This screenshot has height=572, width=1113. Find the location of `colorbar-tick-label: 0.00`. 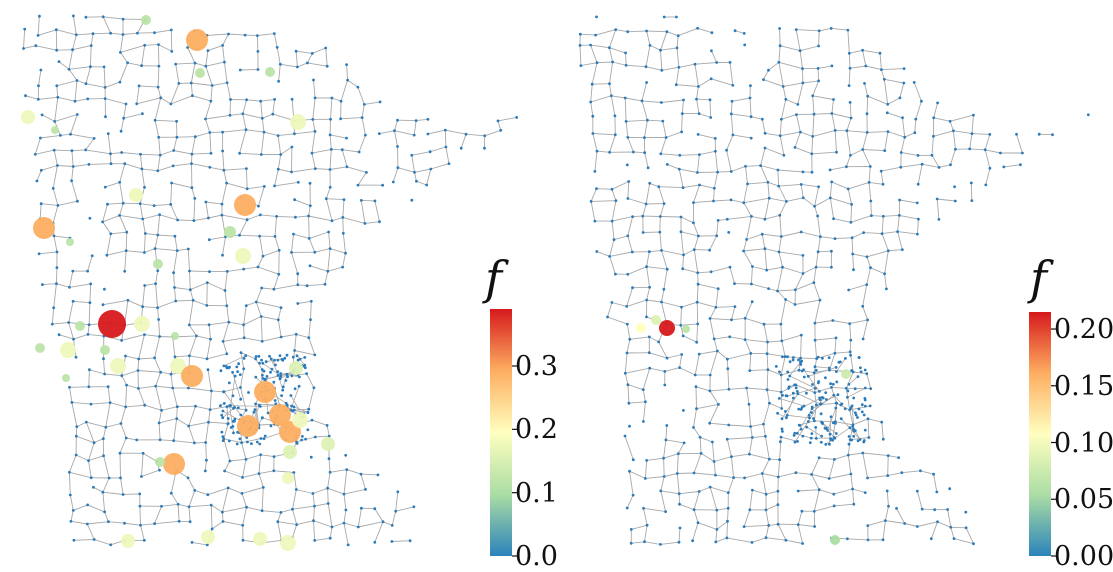

colorbar-tick-label: 0.00 is located at coordinates (1083, 556).